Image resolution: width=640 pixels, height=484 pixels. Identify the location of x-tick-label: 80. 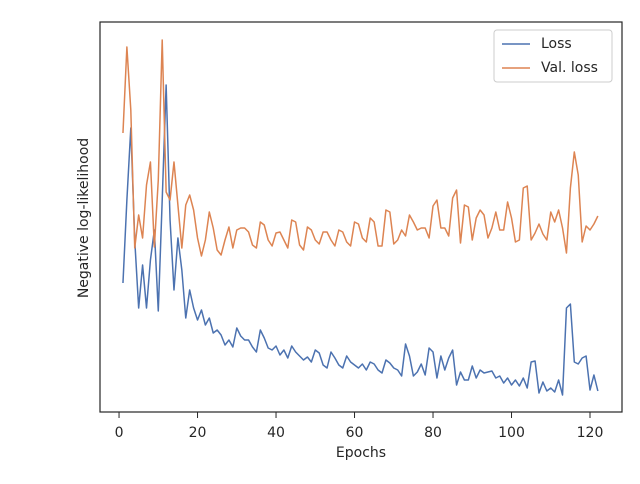
(433, 433).